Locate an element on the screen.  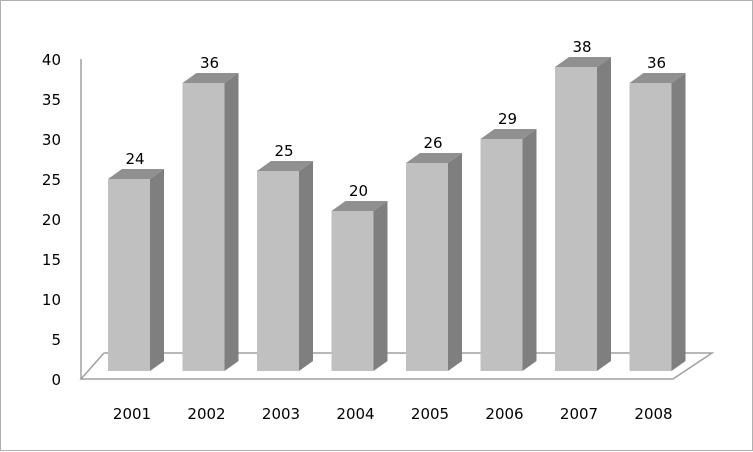
bar-2008 is located at coordinates (657, 222).